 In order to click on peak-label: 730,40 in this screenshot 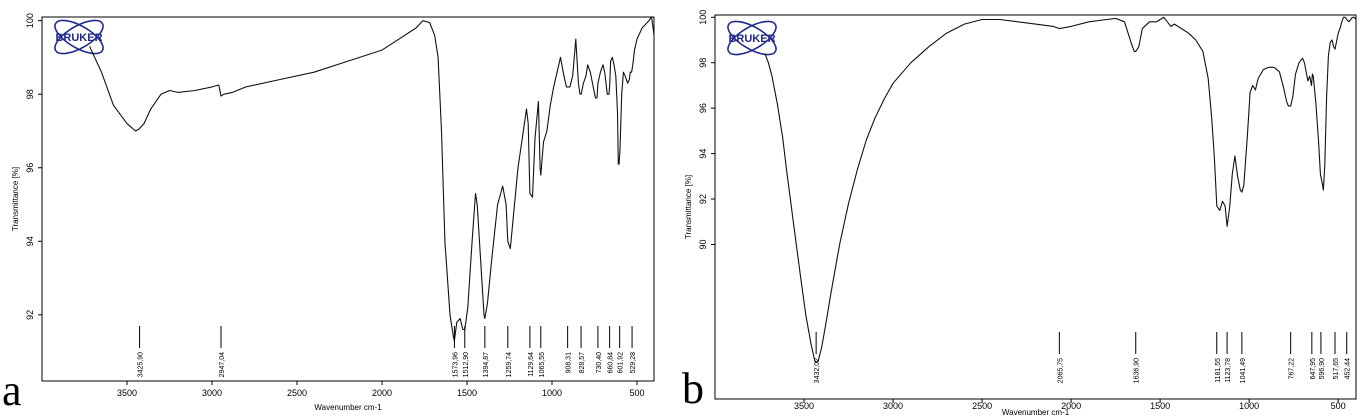, I will do `click(599, 363)`.